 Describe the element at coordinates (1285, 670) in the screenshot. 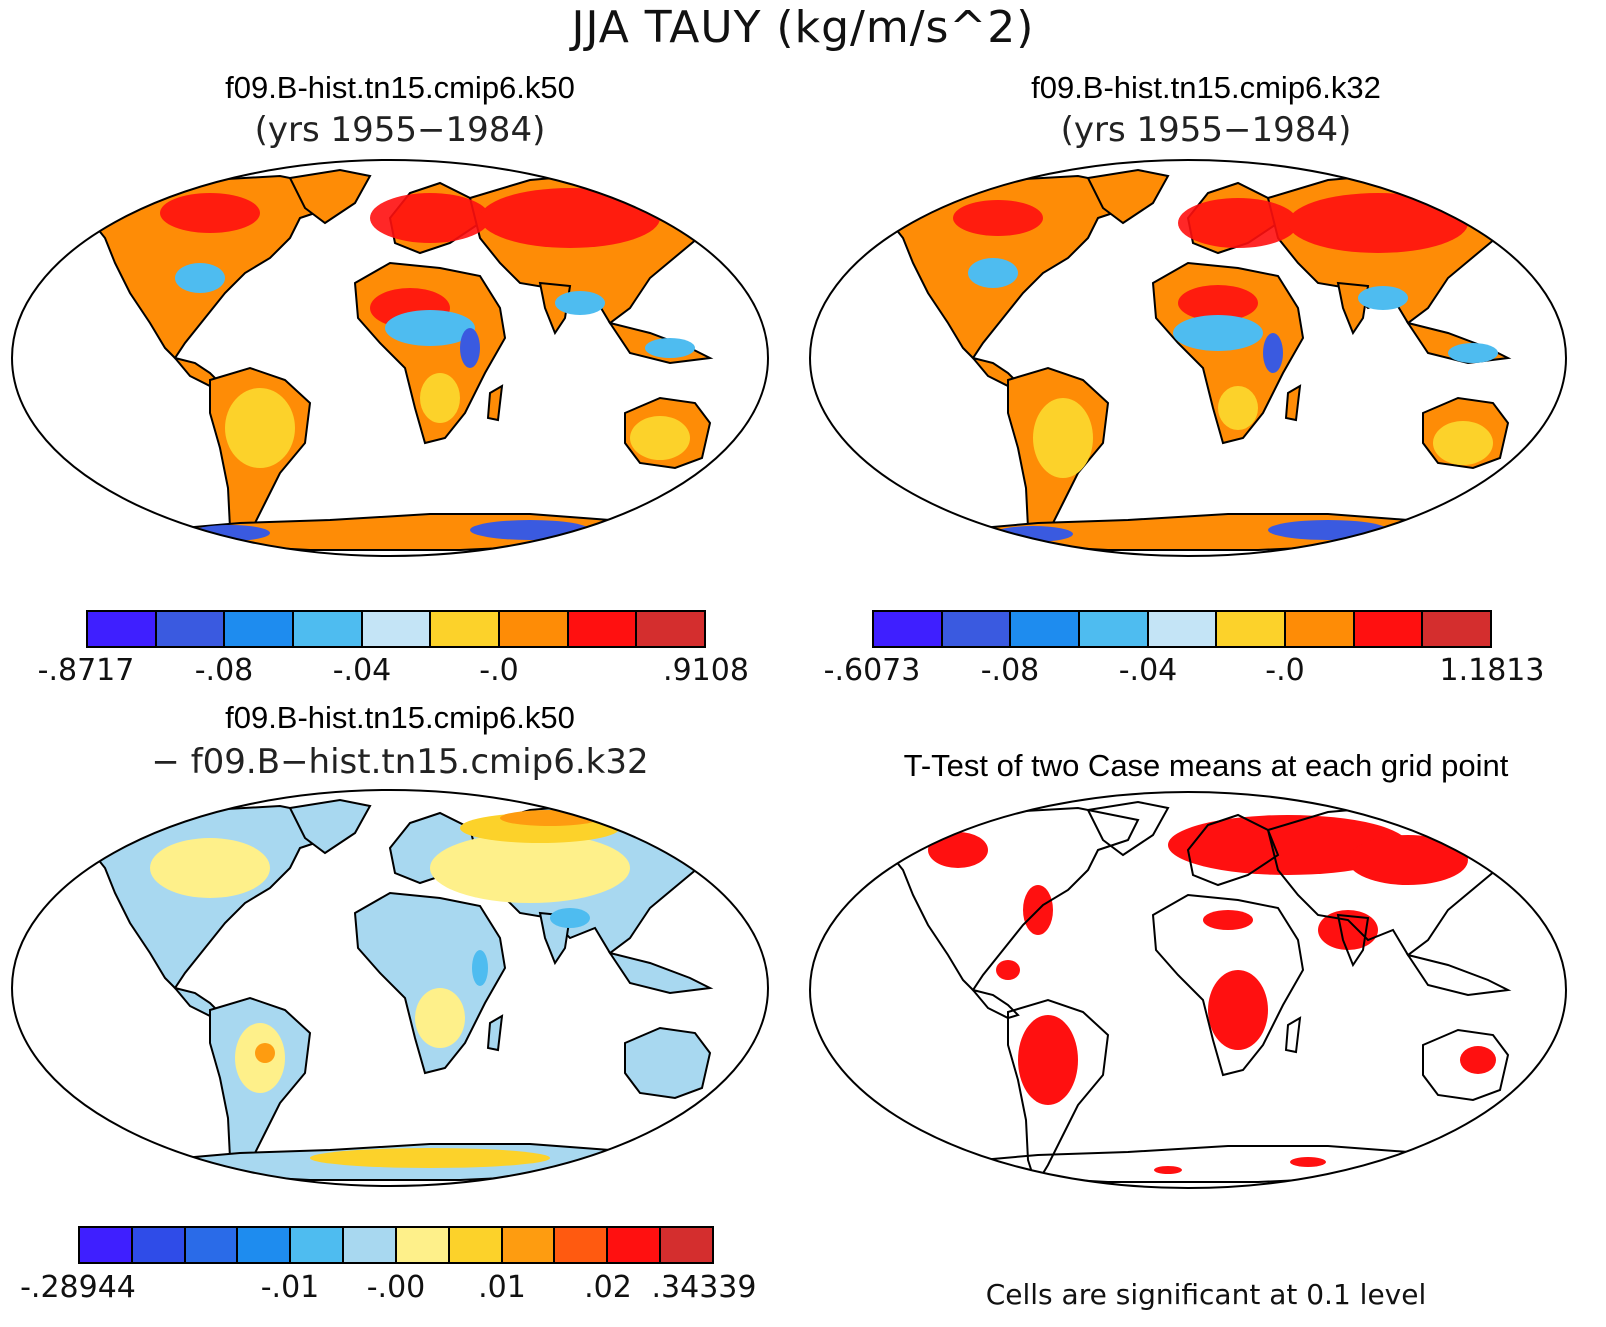

I see `panel-2-colorbar-tick: -.0` at that location.